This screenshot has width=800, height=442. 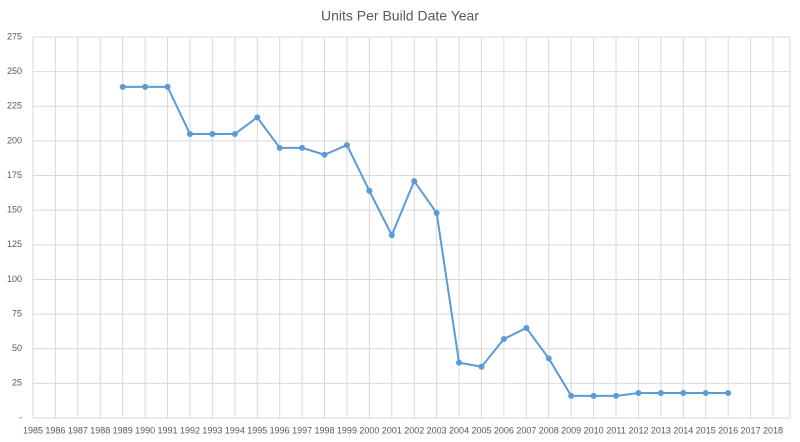 I want to click on x-tick-label: 2017, so click(x=751, y=430).